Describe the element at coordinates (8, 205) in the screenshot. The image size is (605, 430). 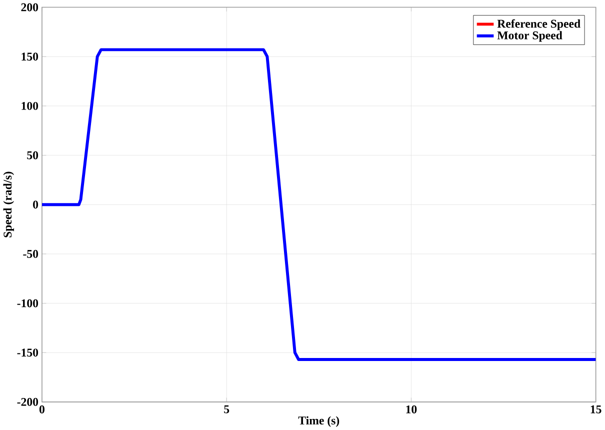
I see `y-axis-title: Speed (rad/s)` at that location.